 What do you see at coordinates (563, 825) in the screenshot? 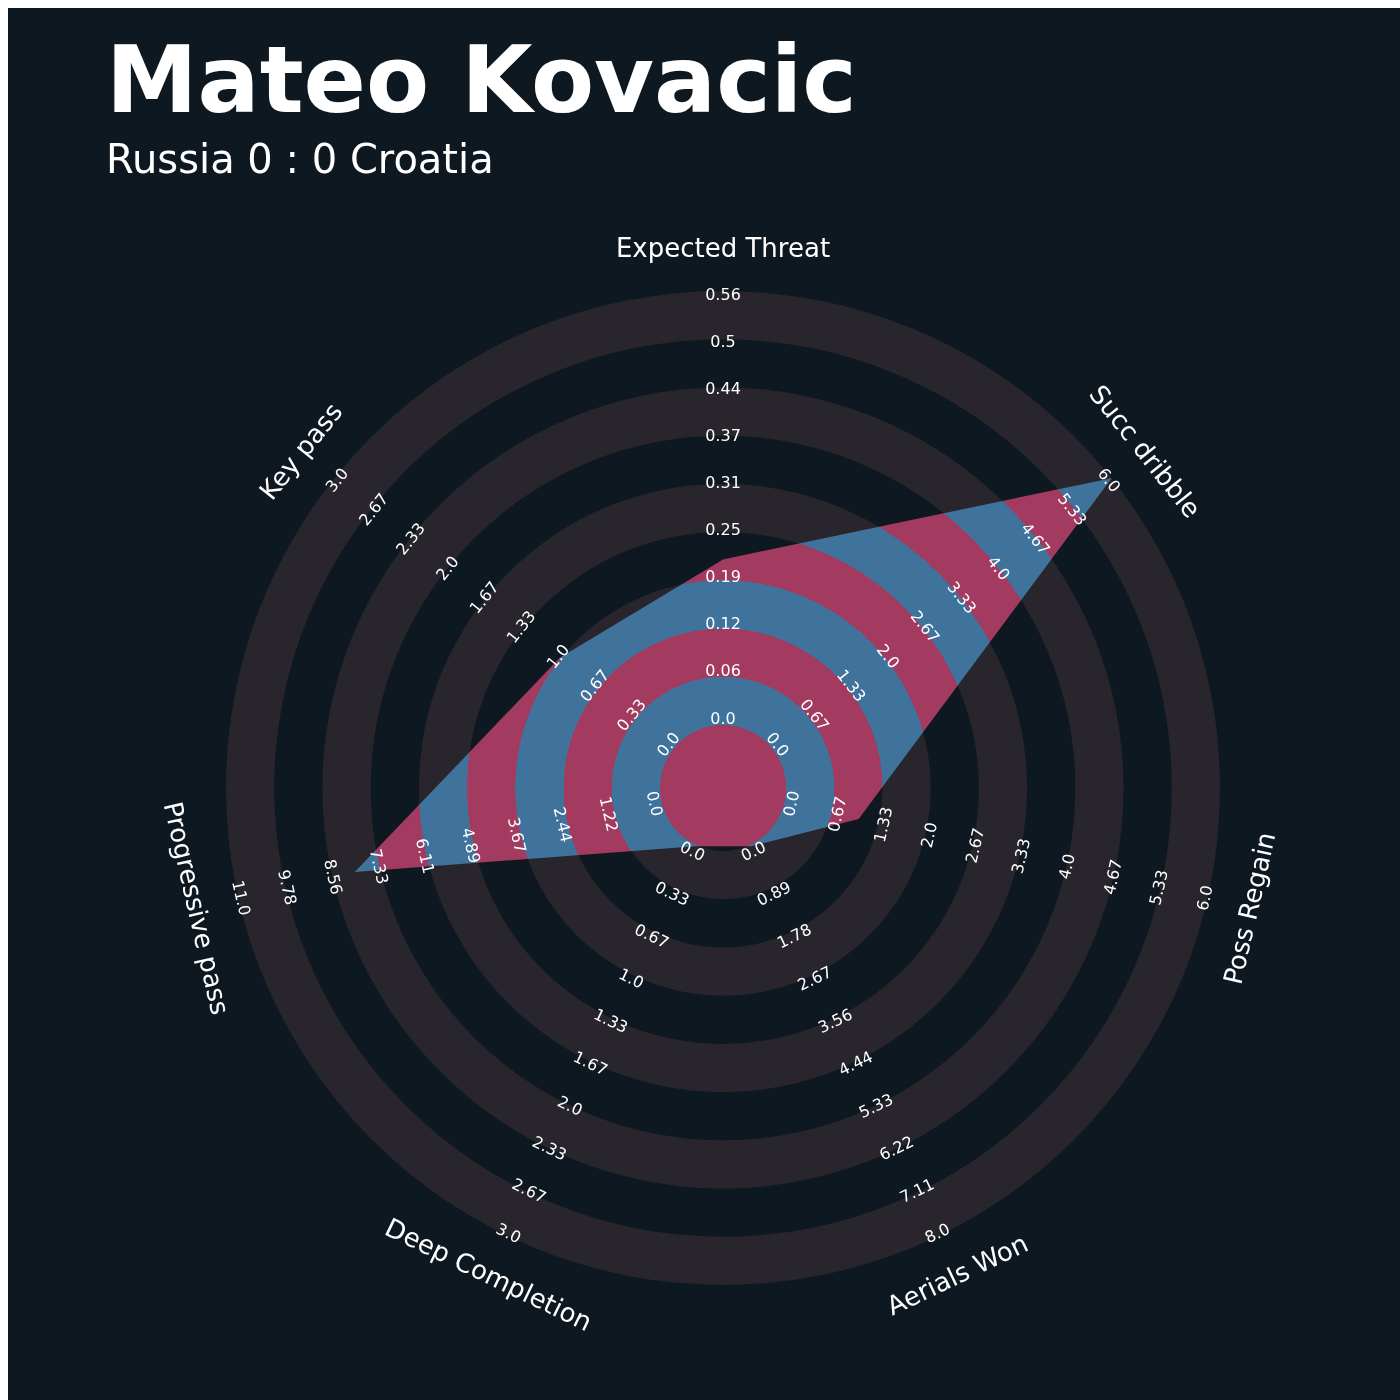
I see `text: 2.44` at bounding box center [563, 825].